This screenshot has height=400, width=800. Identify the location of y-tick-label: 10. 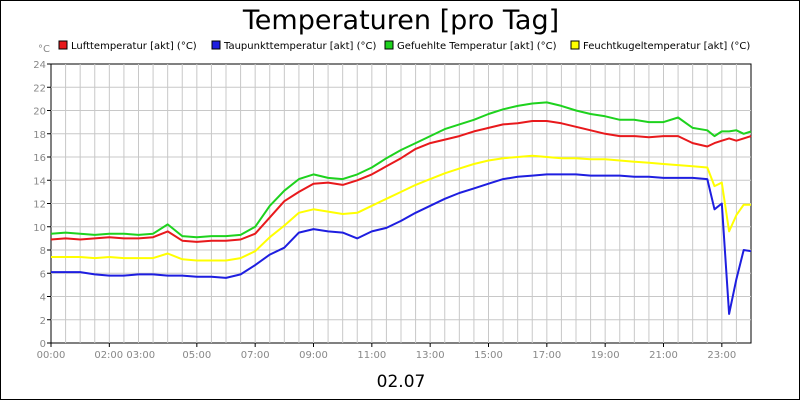
(39, 228).